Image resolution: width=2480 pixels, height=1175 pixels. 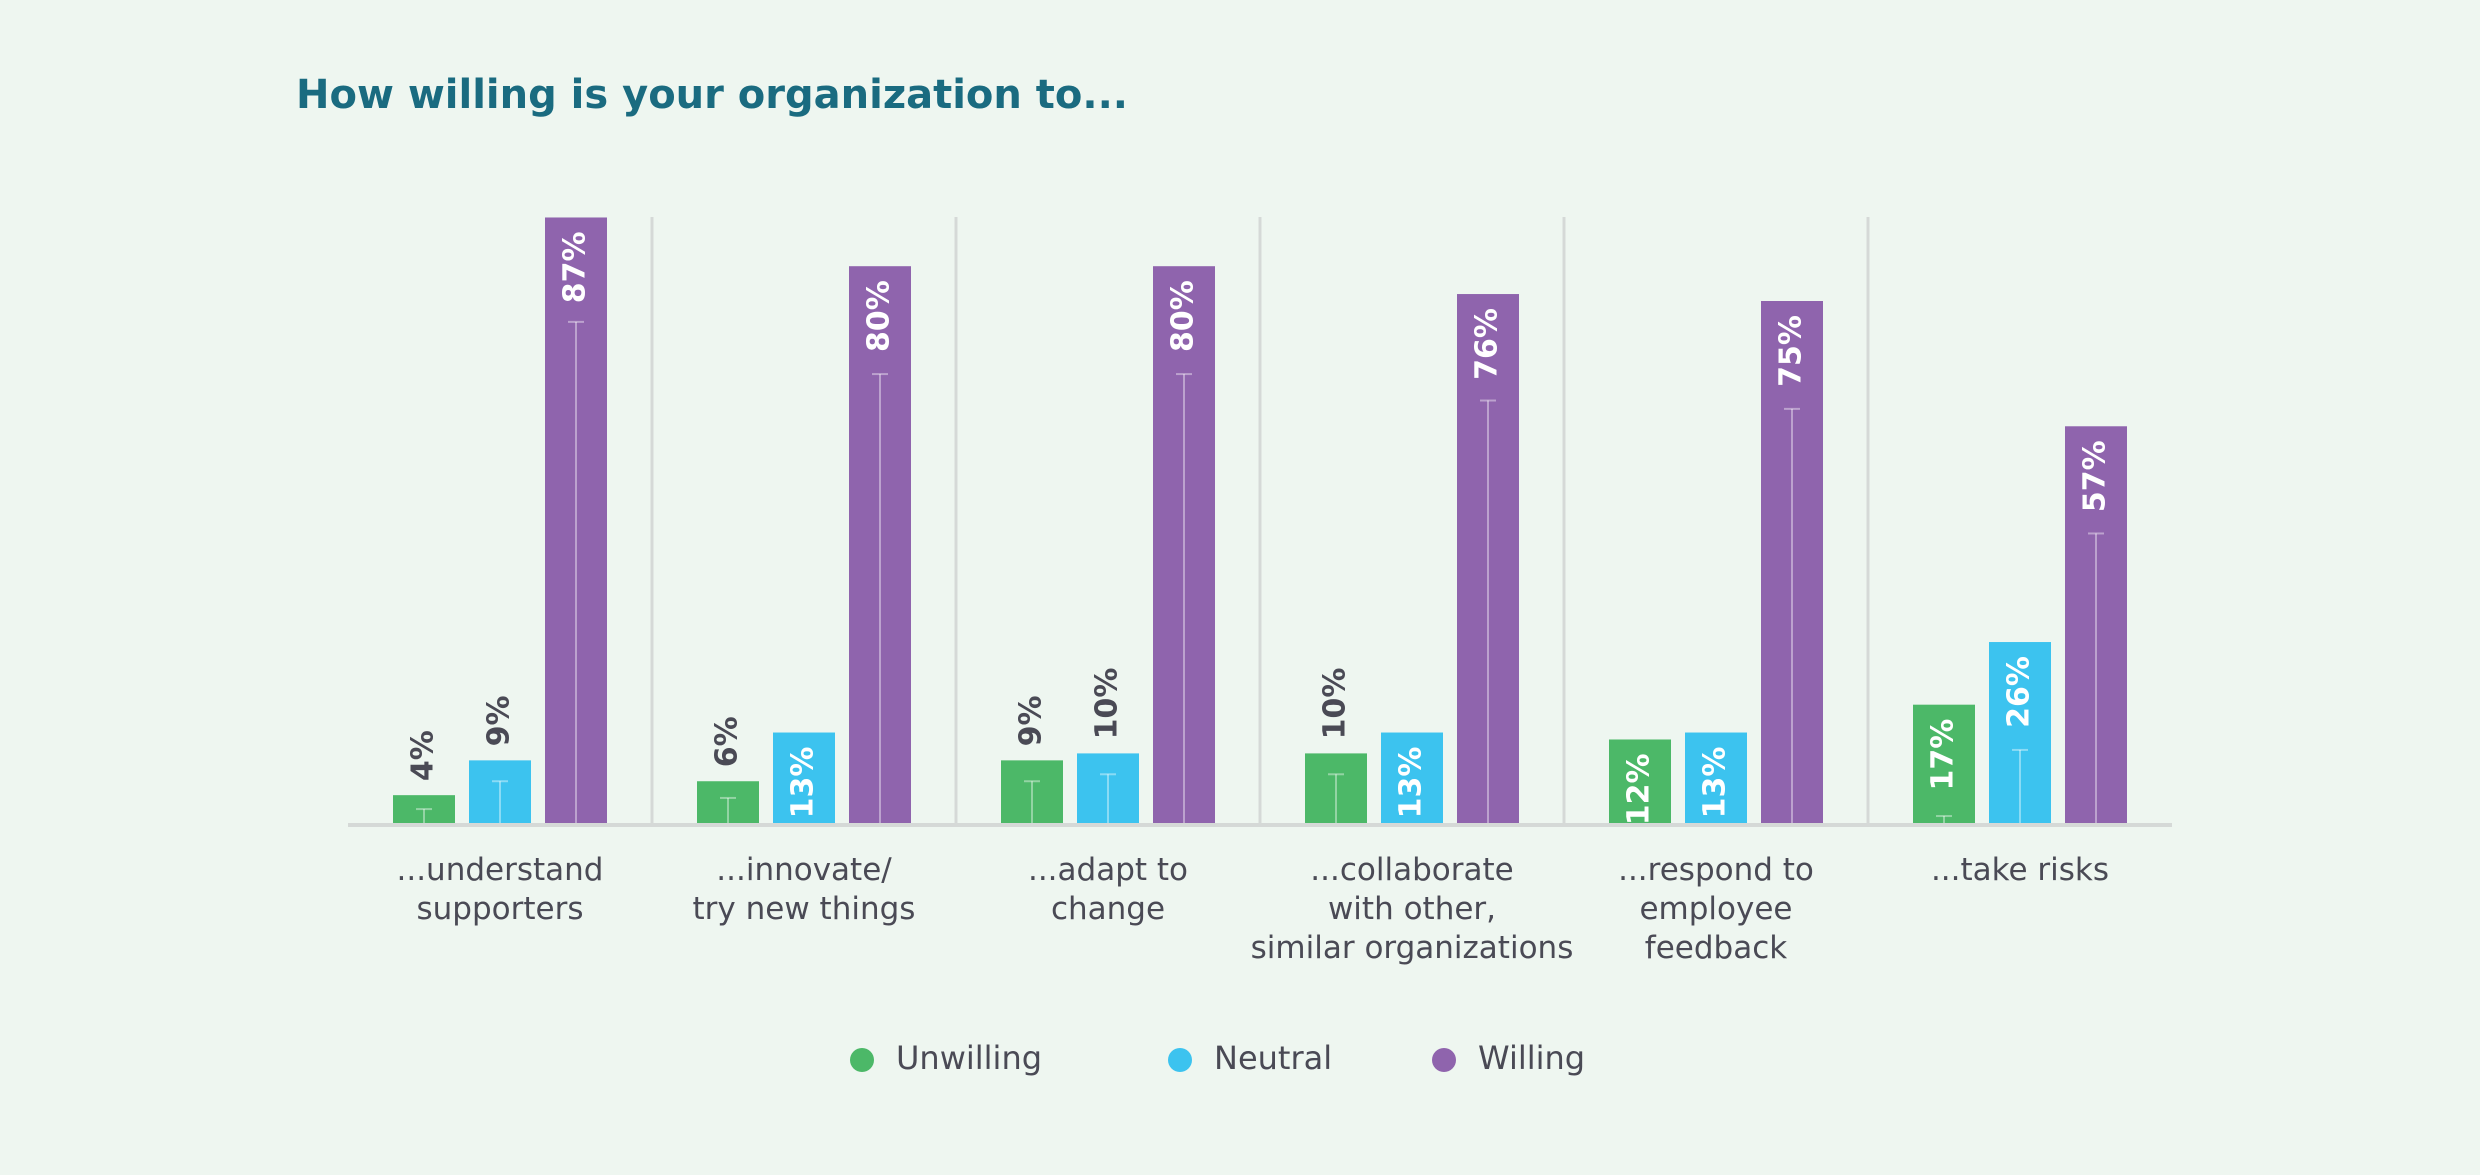 What do you see at coordinates (1108, 889) in the screenshot?
I see `x-tick-label: ...adapt to change` at bounding box center [1108, 889].